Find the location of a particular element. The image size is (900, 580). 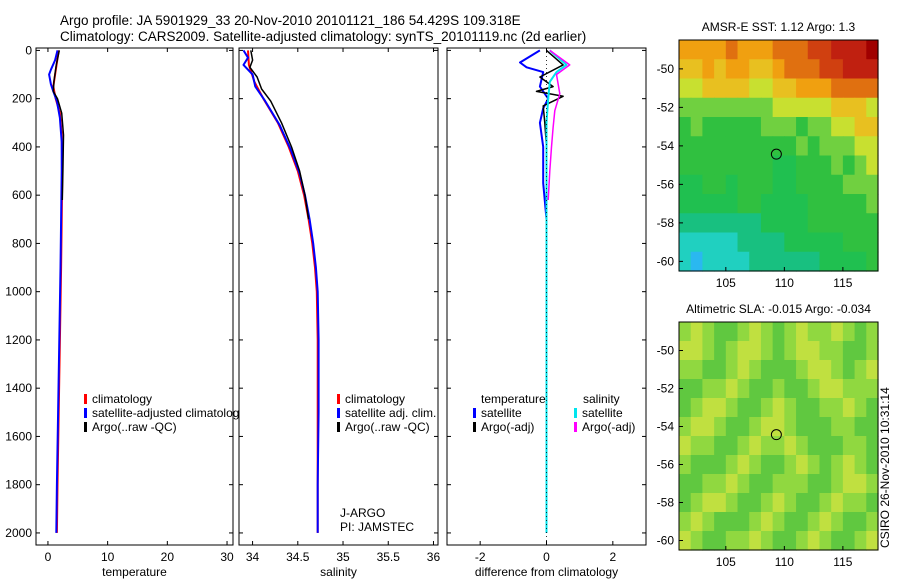

sal-note-1: PI: JAMSTEC is located at coordinates (377, 527).